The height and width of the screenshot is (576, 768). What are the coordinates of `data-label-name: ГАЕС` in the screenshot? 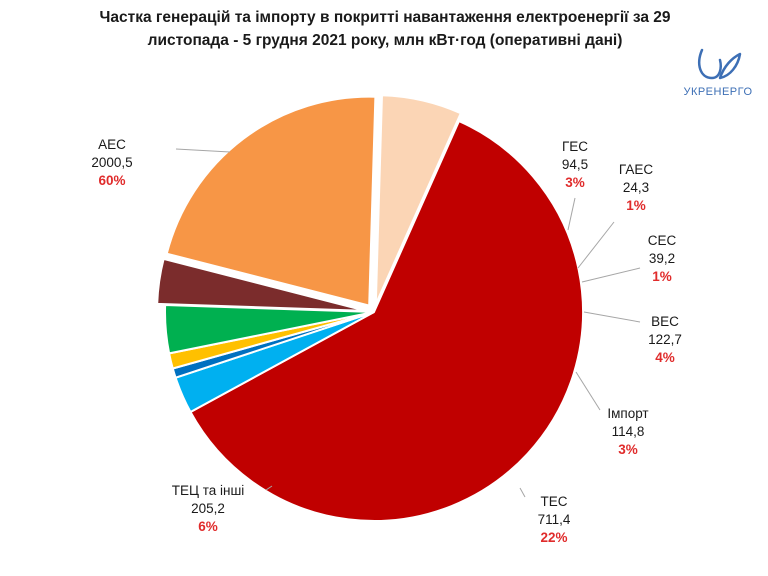 It's located at (636, 169).